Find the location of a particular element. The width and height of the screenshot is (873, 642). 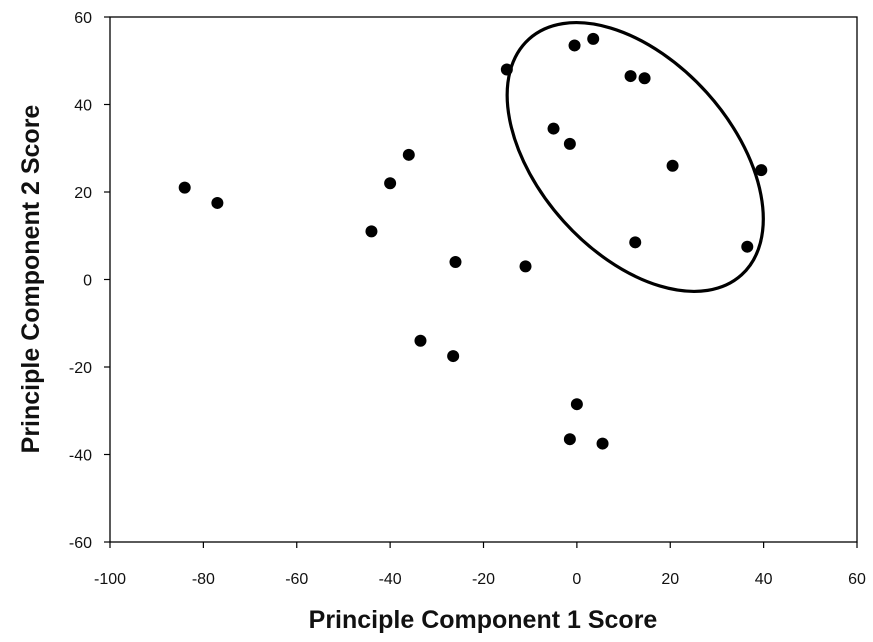

x-axis-tick-label: 0 is located at coordinates (576, 579).